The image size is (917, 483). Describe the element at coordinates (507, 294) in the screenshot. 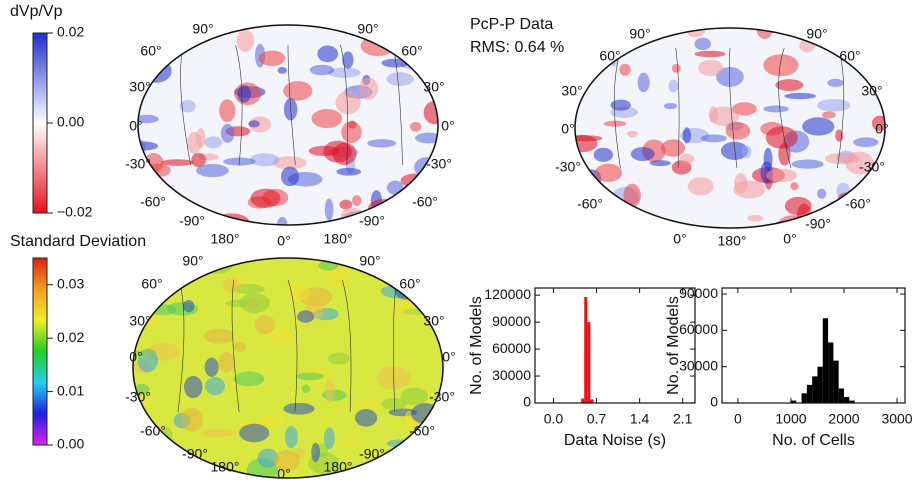

I see `y-tick-label: 120000` at that location.